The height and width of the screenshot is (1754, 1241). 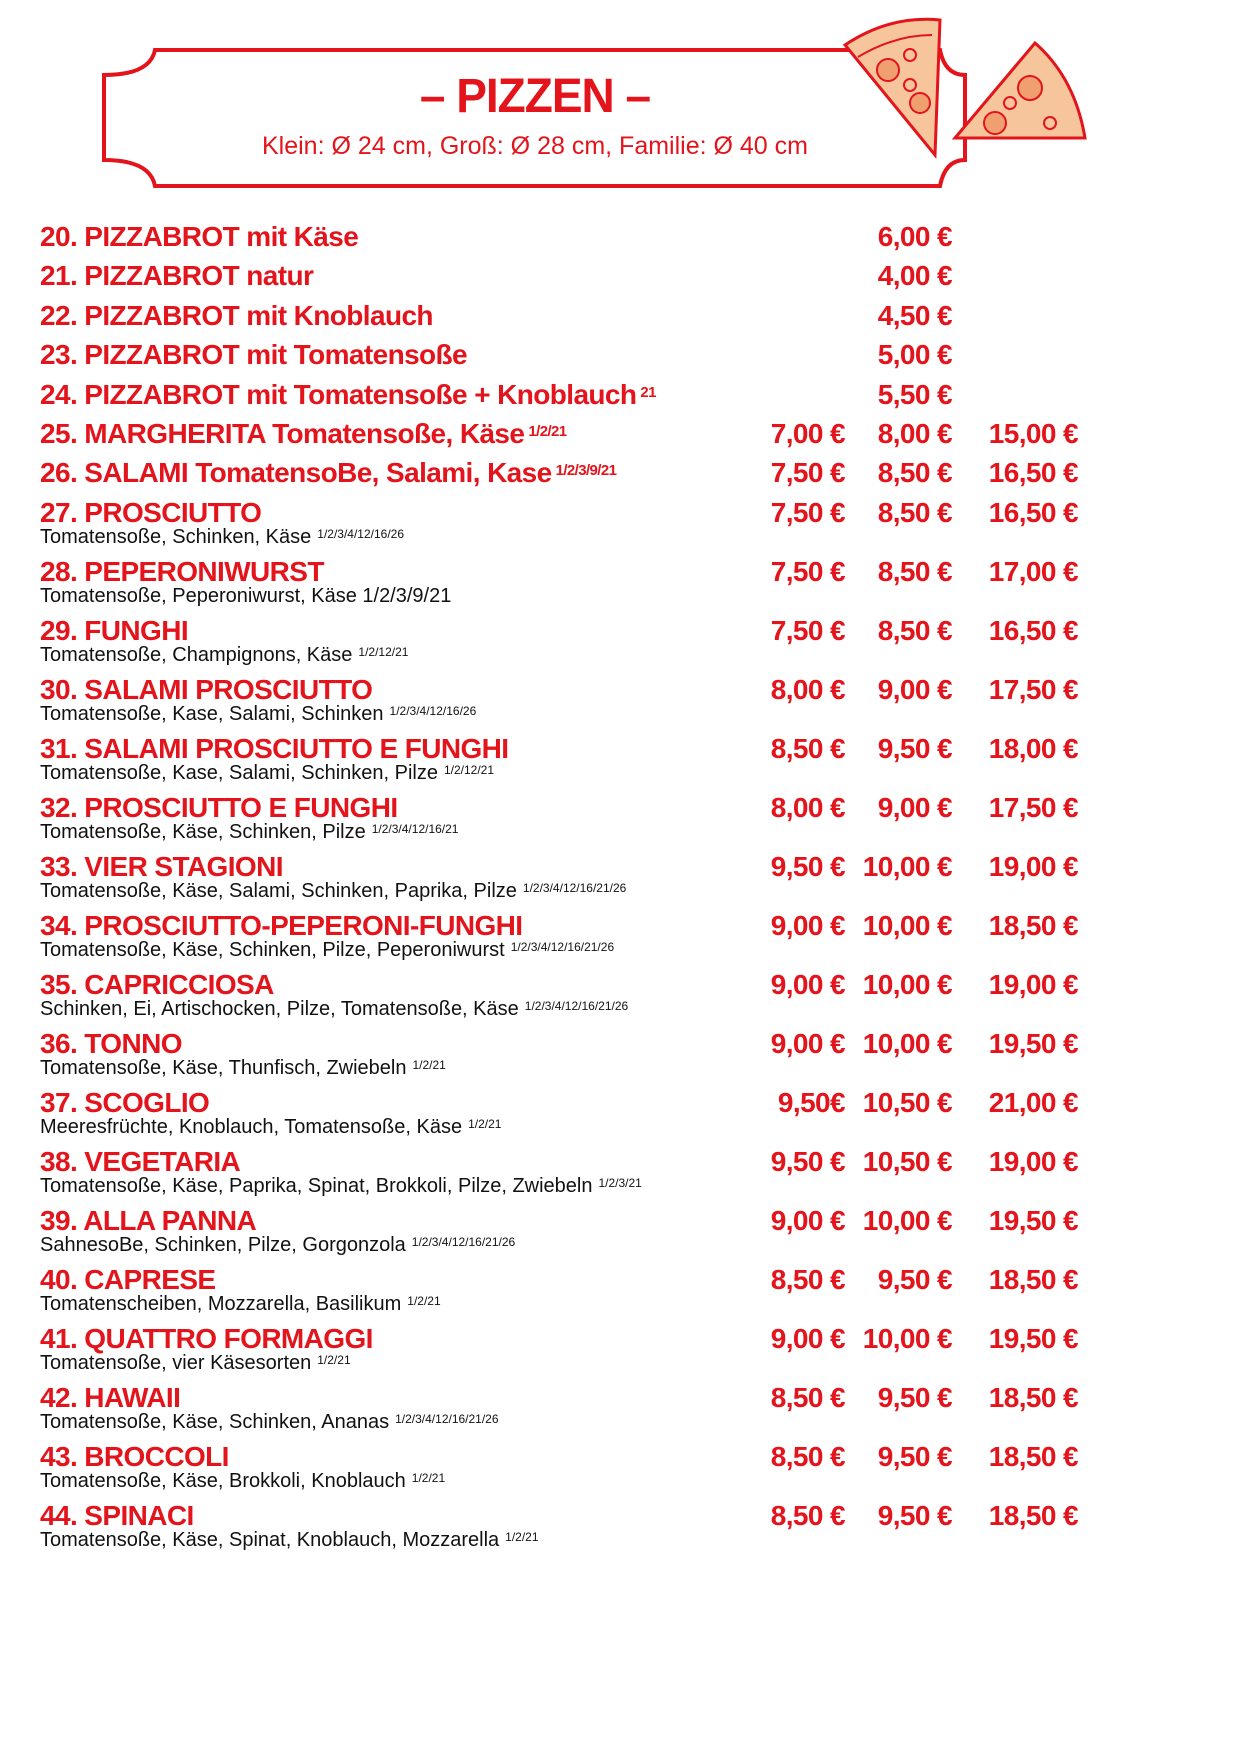 I want to click on menu-item: 23. PIZZABROT mit Tomatensoße 5,00 €, so click(x=625, y=357).